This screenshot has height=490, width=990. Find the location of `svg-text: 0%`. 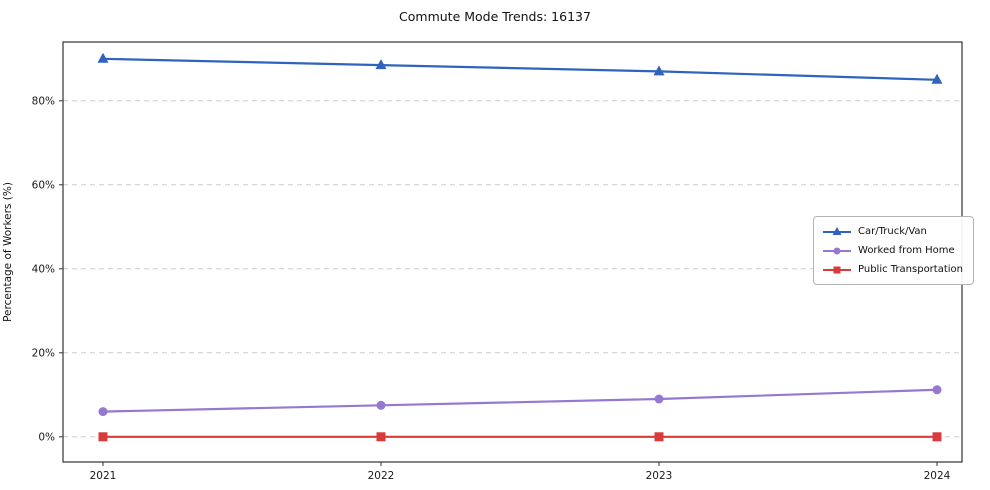

svg-text: 0% is located at coordinates (46, 437).